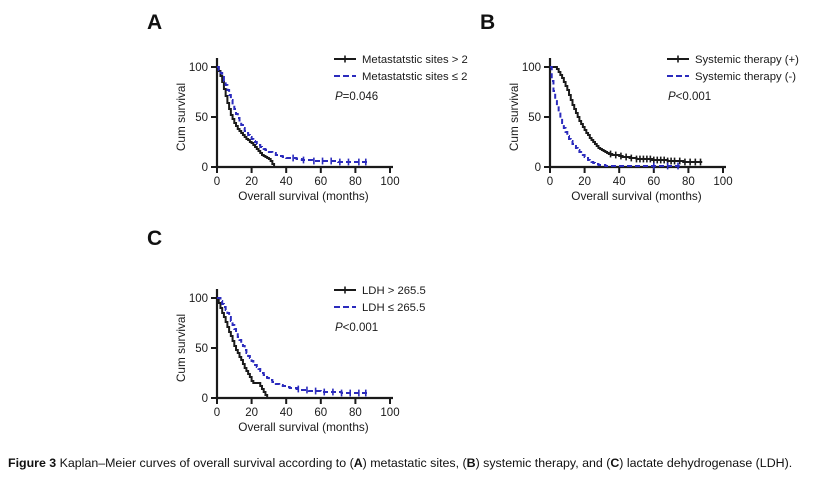 The width and height of the screenshot is (828, 481). I want to click on caption-part: C, so click(615, 463).